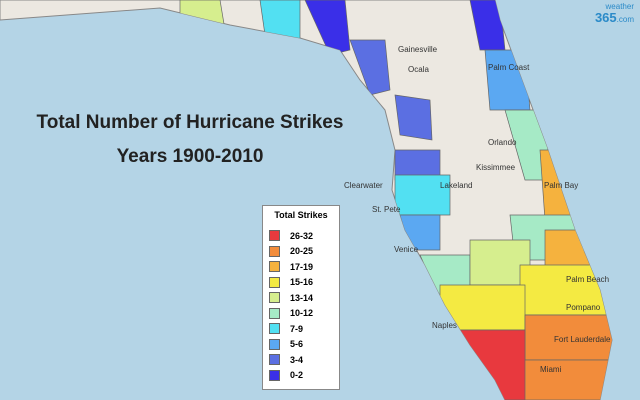 The height and width of the screenshot is (400, 640). Describe the element at coordinates (297, 344) in the screenshot. I see `legend-label: 5-6` at that location.